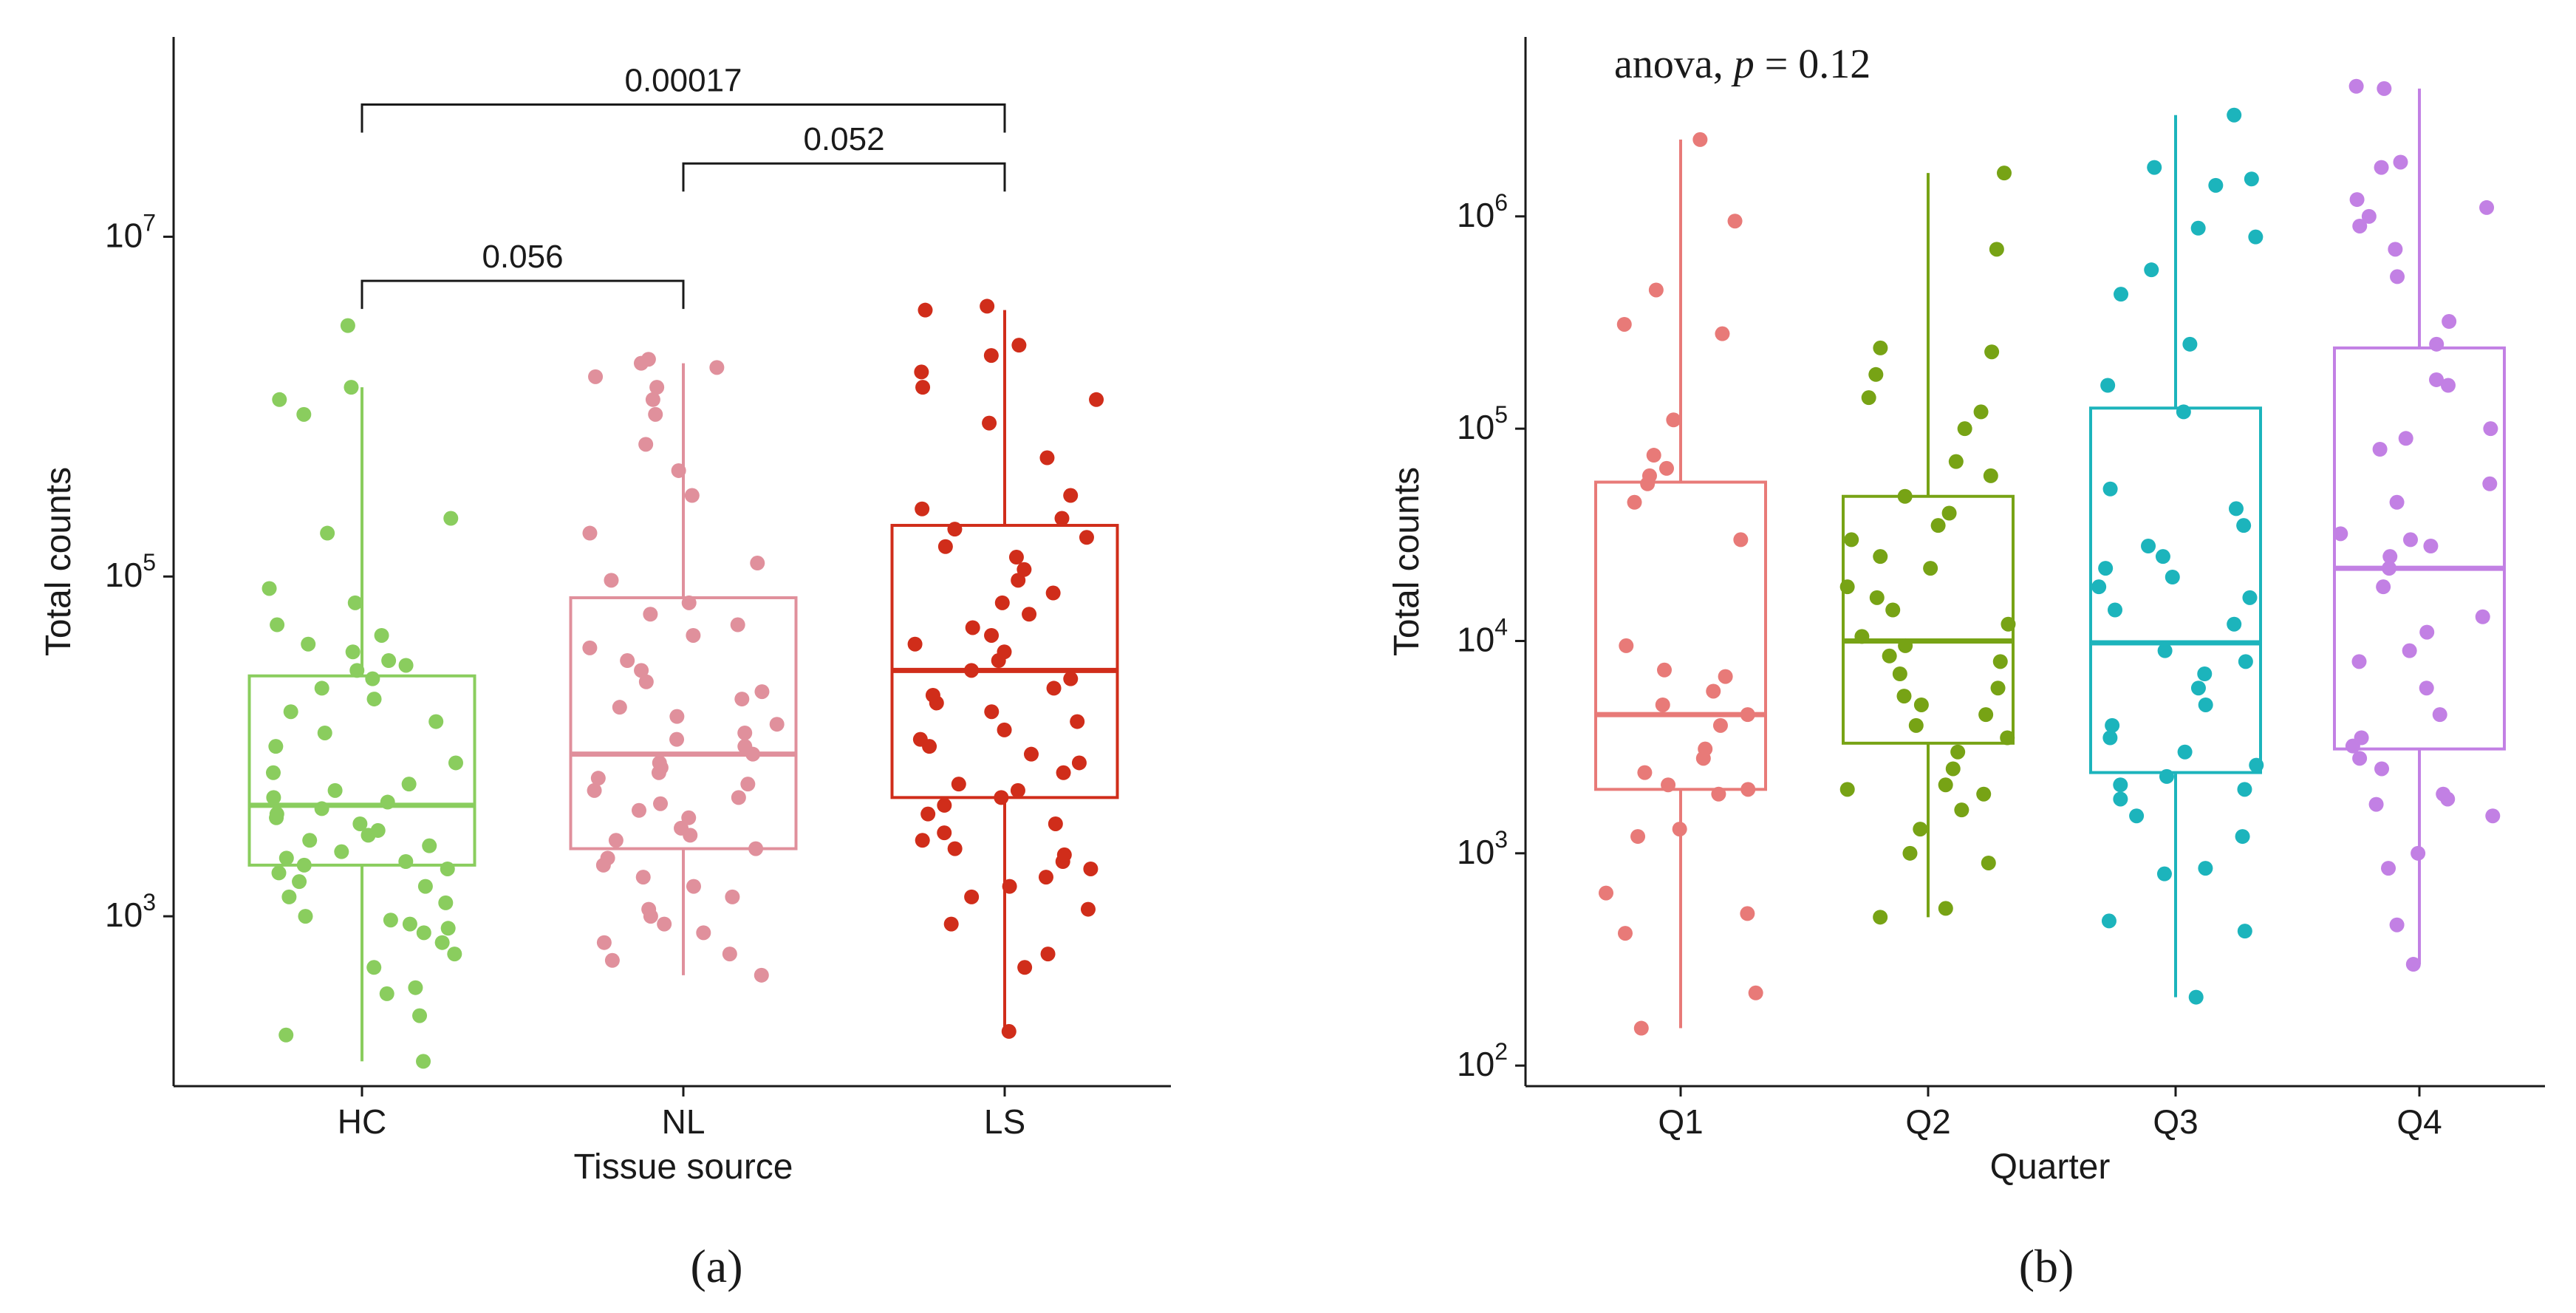 Image resolution: width=2576 pixels, height=1313 pixels. What do you see at coordinates (130, 231) in the screenshot?
I see `y-tick-label: 10⁷` at bounding box center [130, 231].